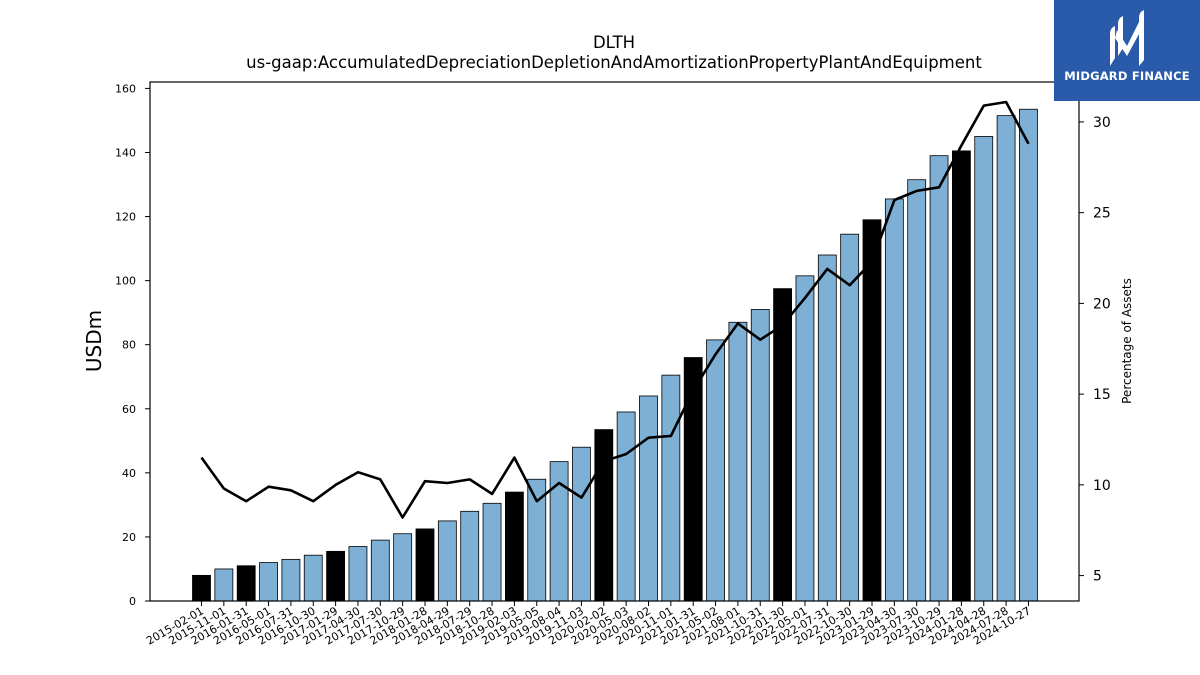  Describe the element at coordinates (614, 42) in the screenshot. I see `chart-title: DLTH` at that location.